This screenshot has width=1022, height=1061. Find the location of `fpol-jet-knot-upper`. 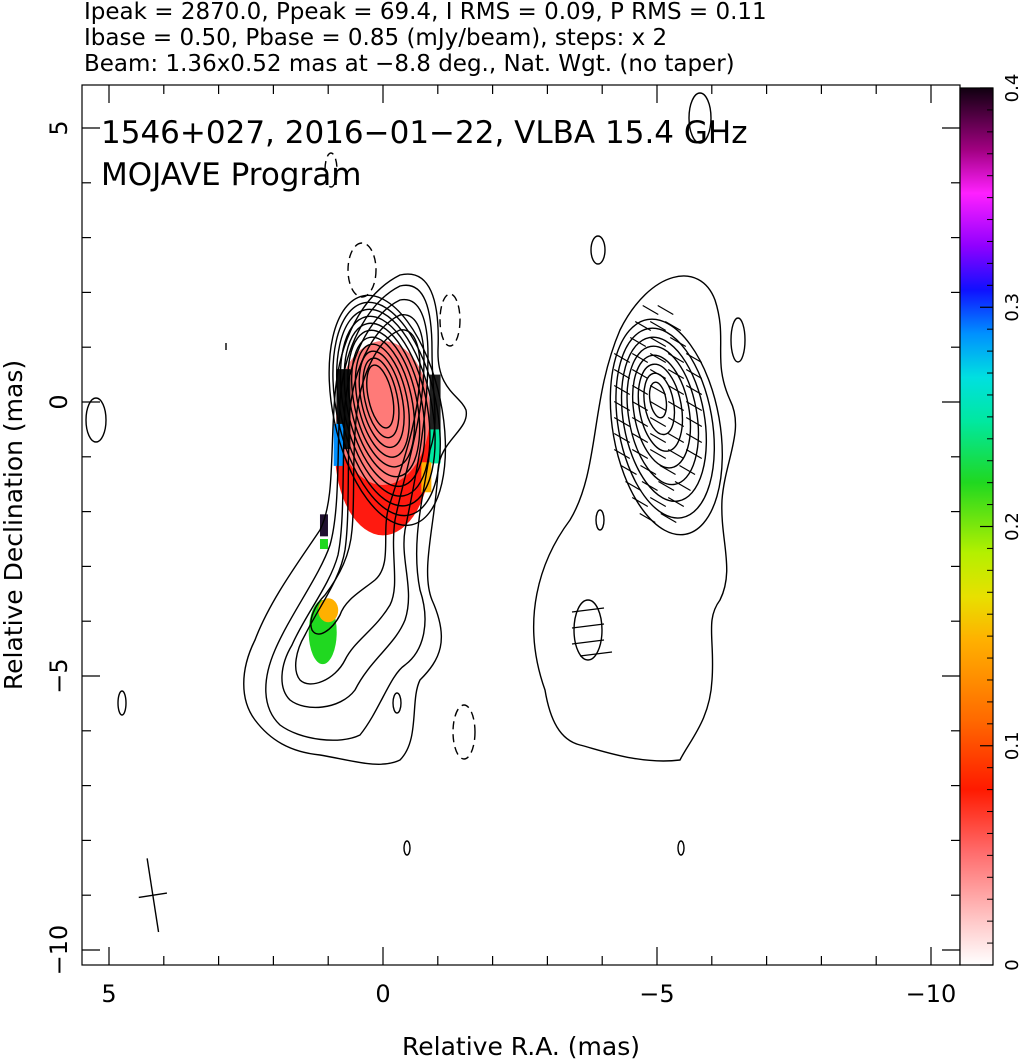

fpol-jet-knot-upper is located at coordinates (328, 610).